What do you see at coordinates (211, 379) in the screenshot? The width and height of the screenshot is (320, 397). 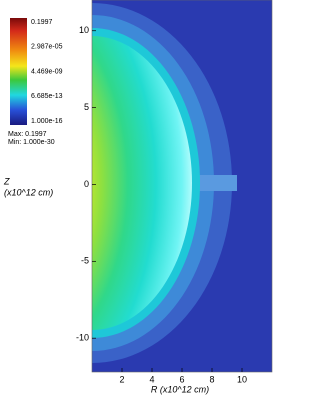 I see `x-tick-label: 8` at bounding box center [211, 379].